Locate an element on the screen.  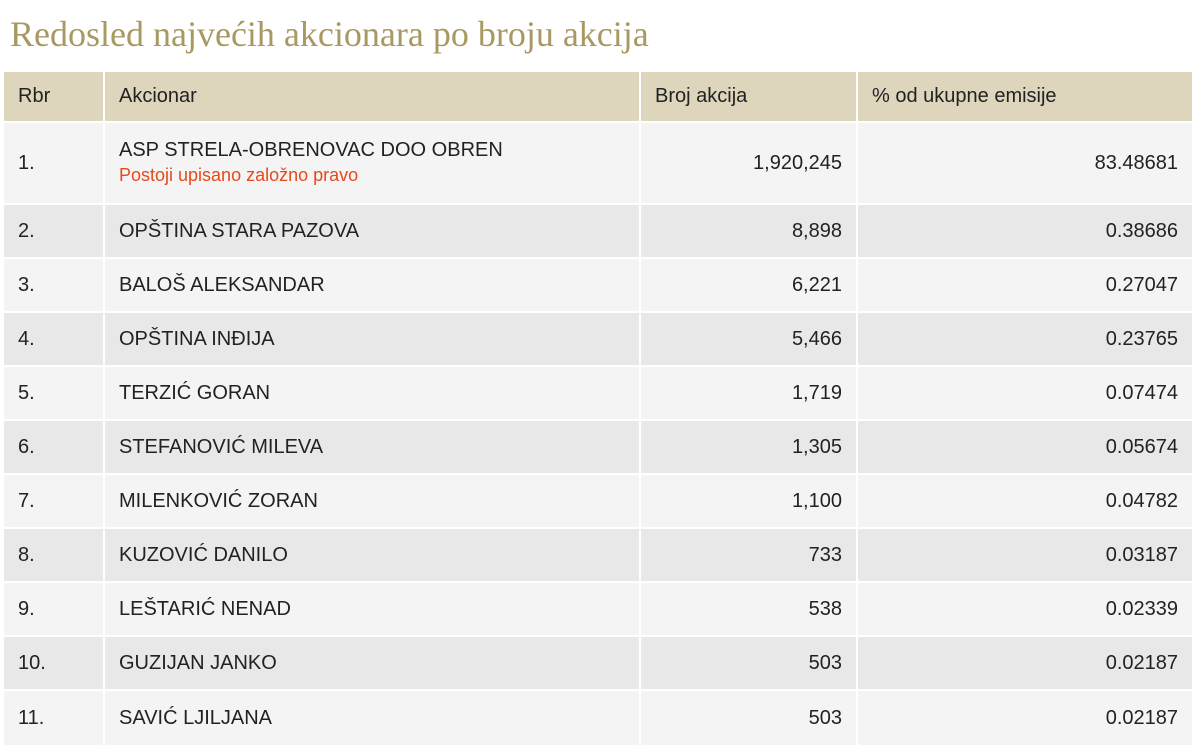
cell-rbr: 2. is located at coordinates (54, 232).